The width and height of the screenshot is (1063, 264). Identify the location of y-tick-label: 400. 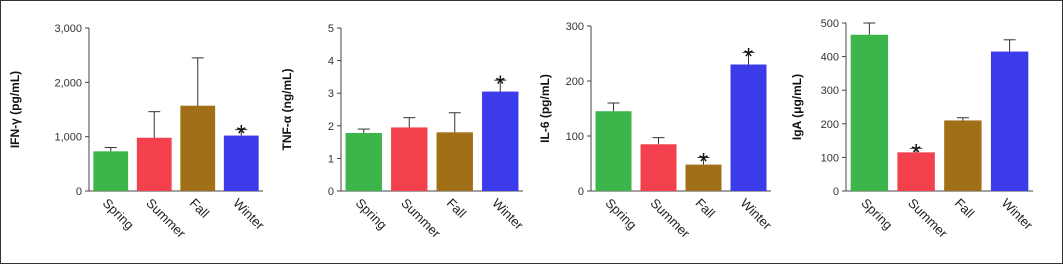
(830, 58).